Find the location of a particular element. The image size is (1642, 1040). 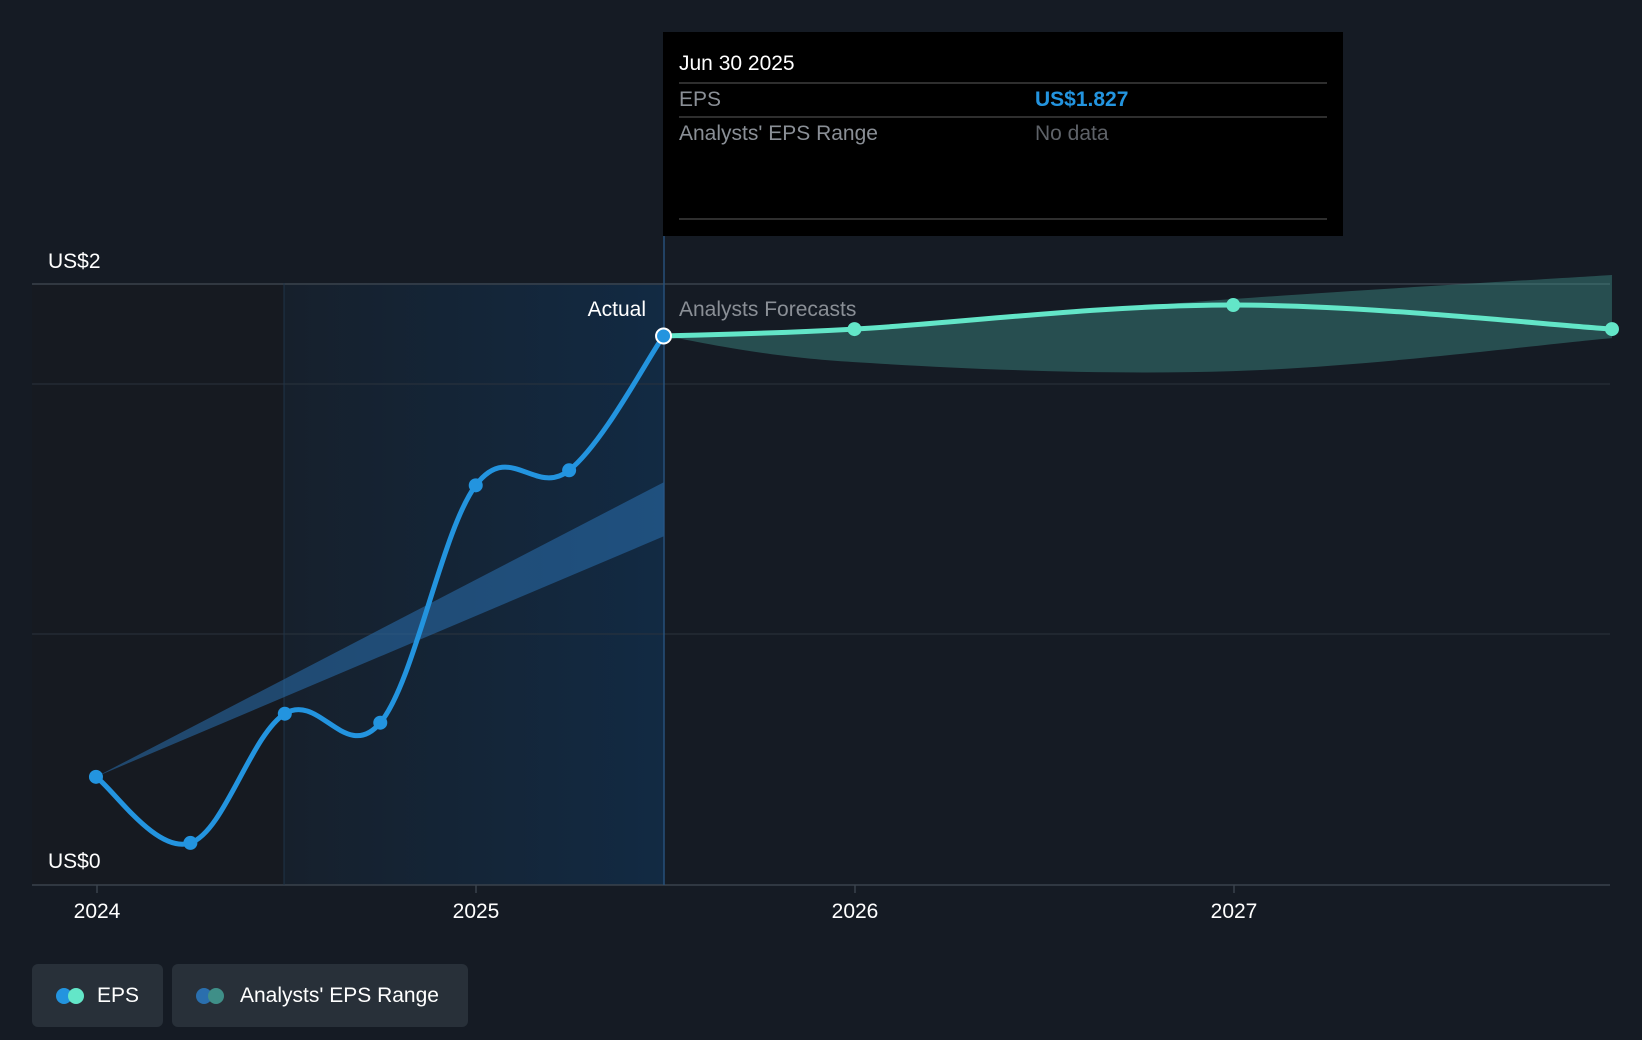

actual-range-area is located at coordinates (379, 629).